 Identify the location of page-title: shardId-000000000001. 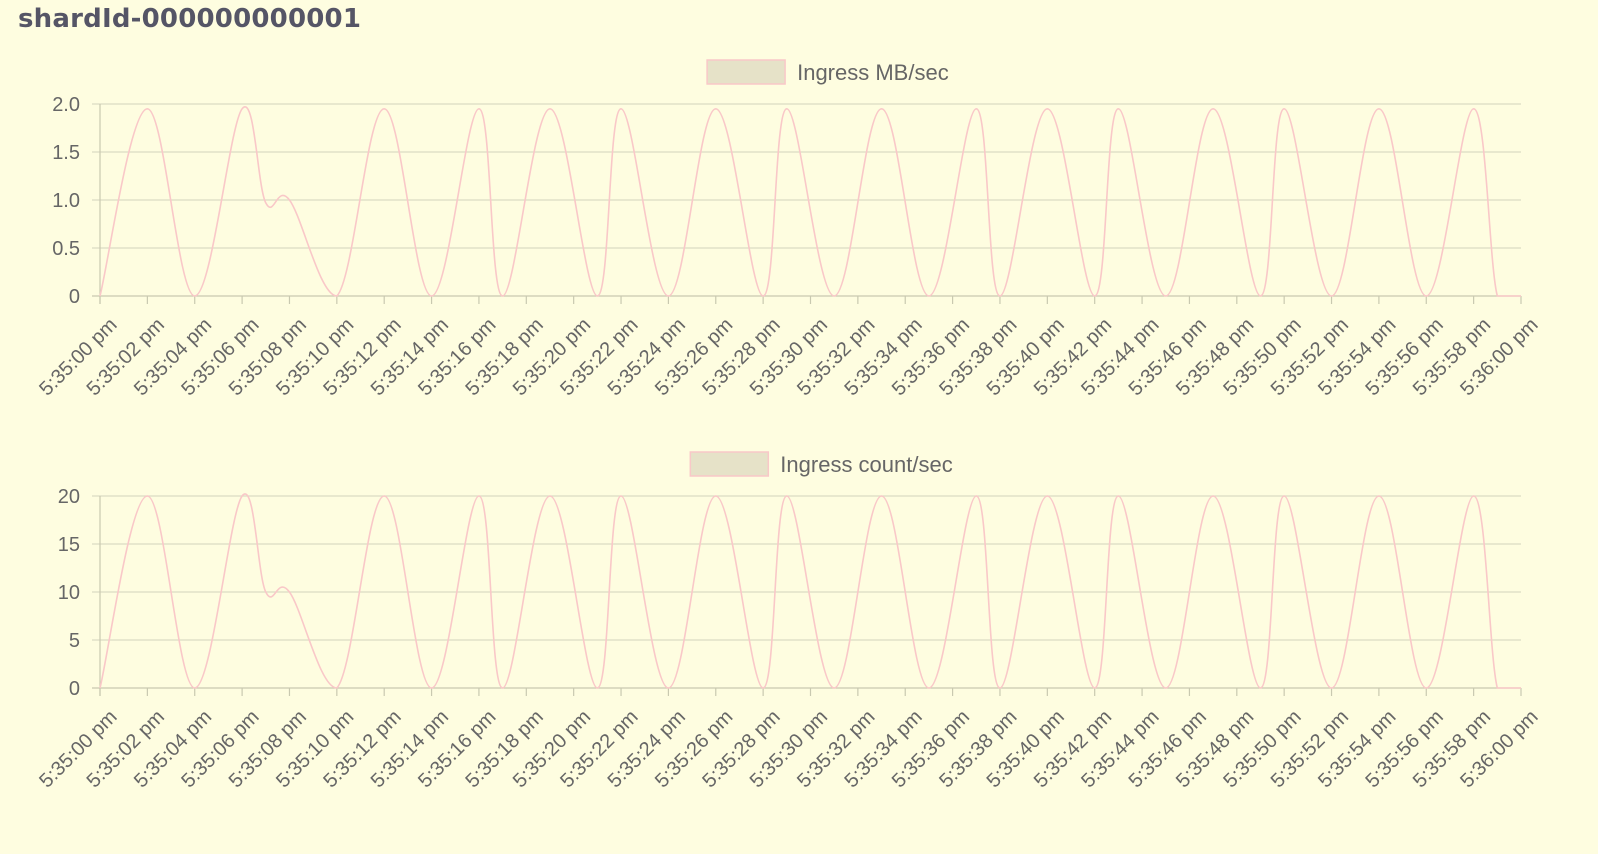
(190, 19).